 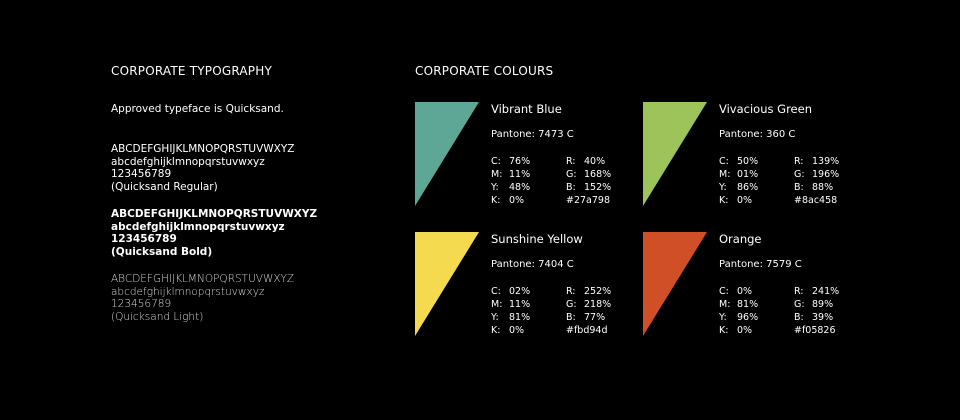 What do you see at coordinates (484, 71) in the screenshot?
I see `colours-heading: CORPORATE COLOURS` at bounding box center [484, 71].